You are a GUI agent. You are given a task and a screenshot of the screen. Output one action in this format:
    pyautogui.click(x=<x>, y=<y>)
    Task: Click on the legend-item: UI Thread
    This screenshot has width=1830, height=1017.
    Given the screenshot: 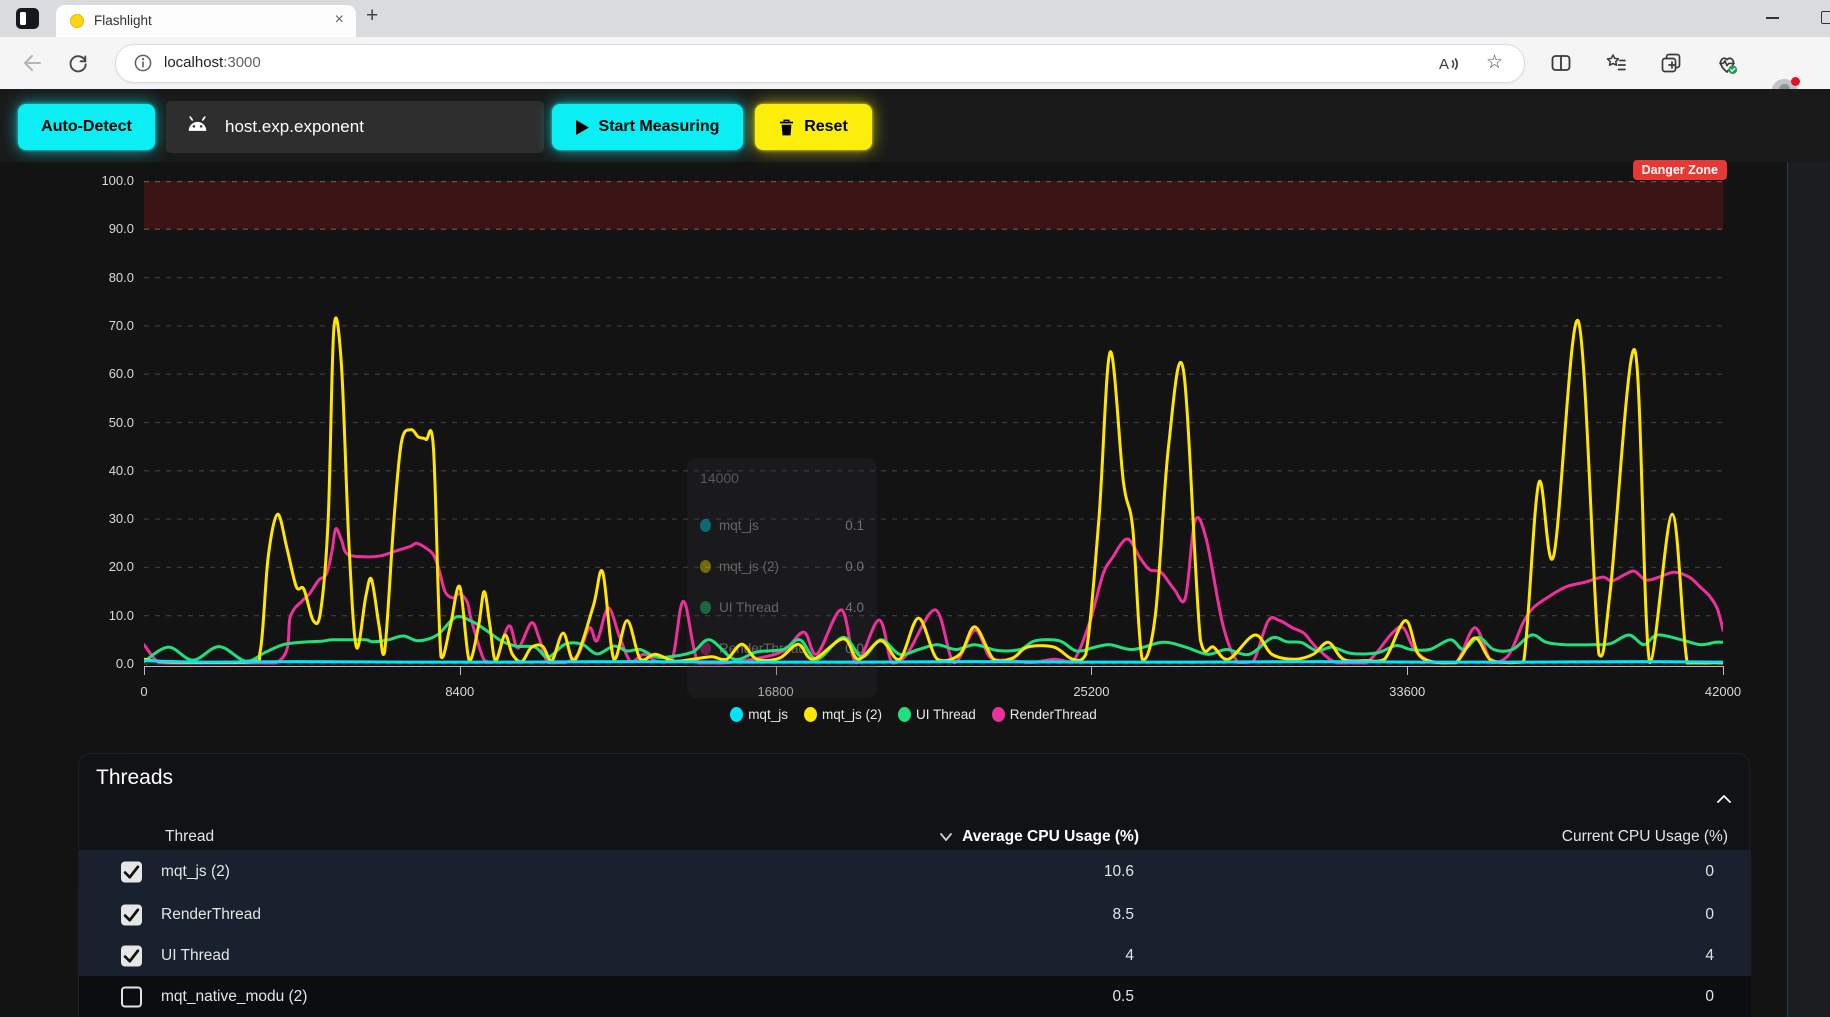 What is the action you would take?
    pyautogui.click(x=936, y=714)
    